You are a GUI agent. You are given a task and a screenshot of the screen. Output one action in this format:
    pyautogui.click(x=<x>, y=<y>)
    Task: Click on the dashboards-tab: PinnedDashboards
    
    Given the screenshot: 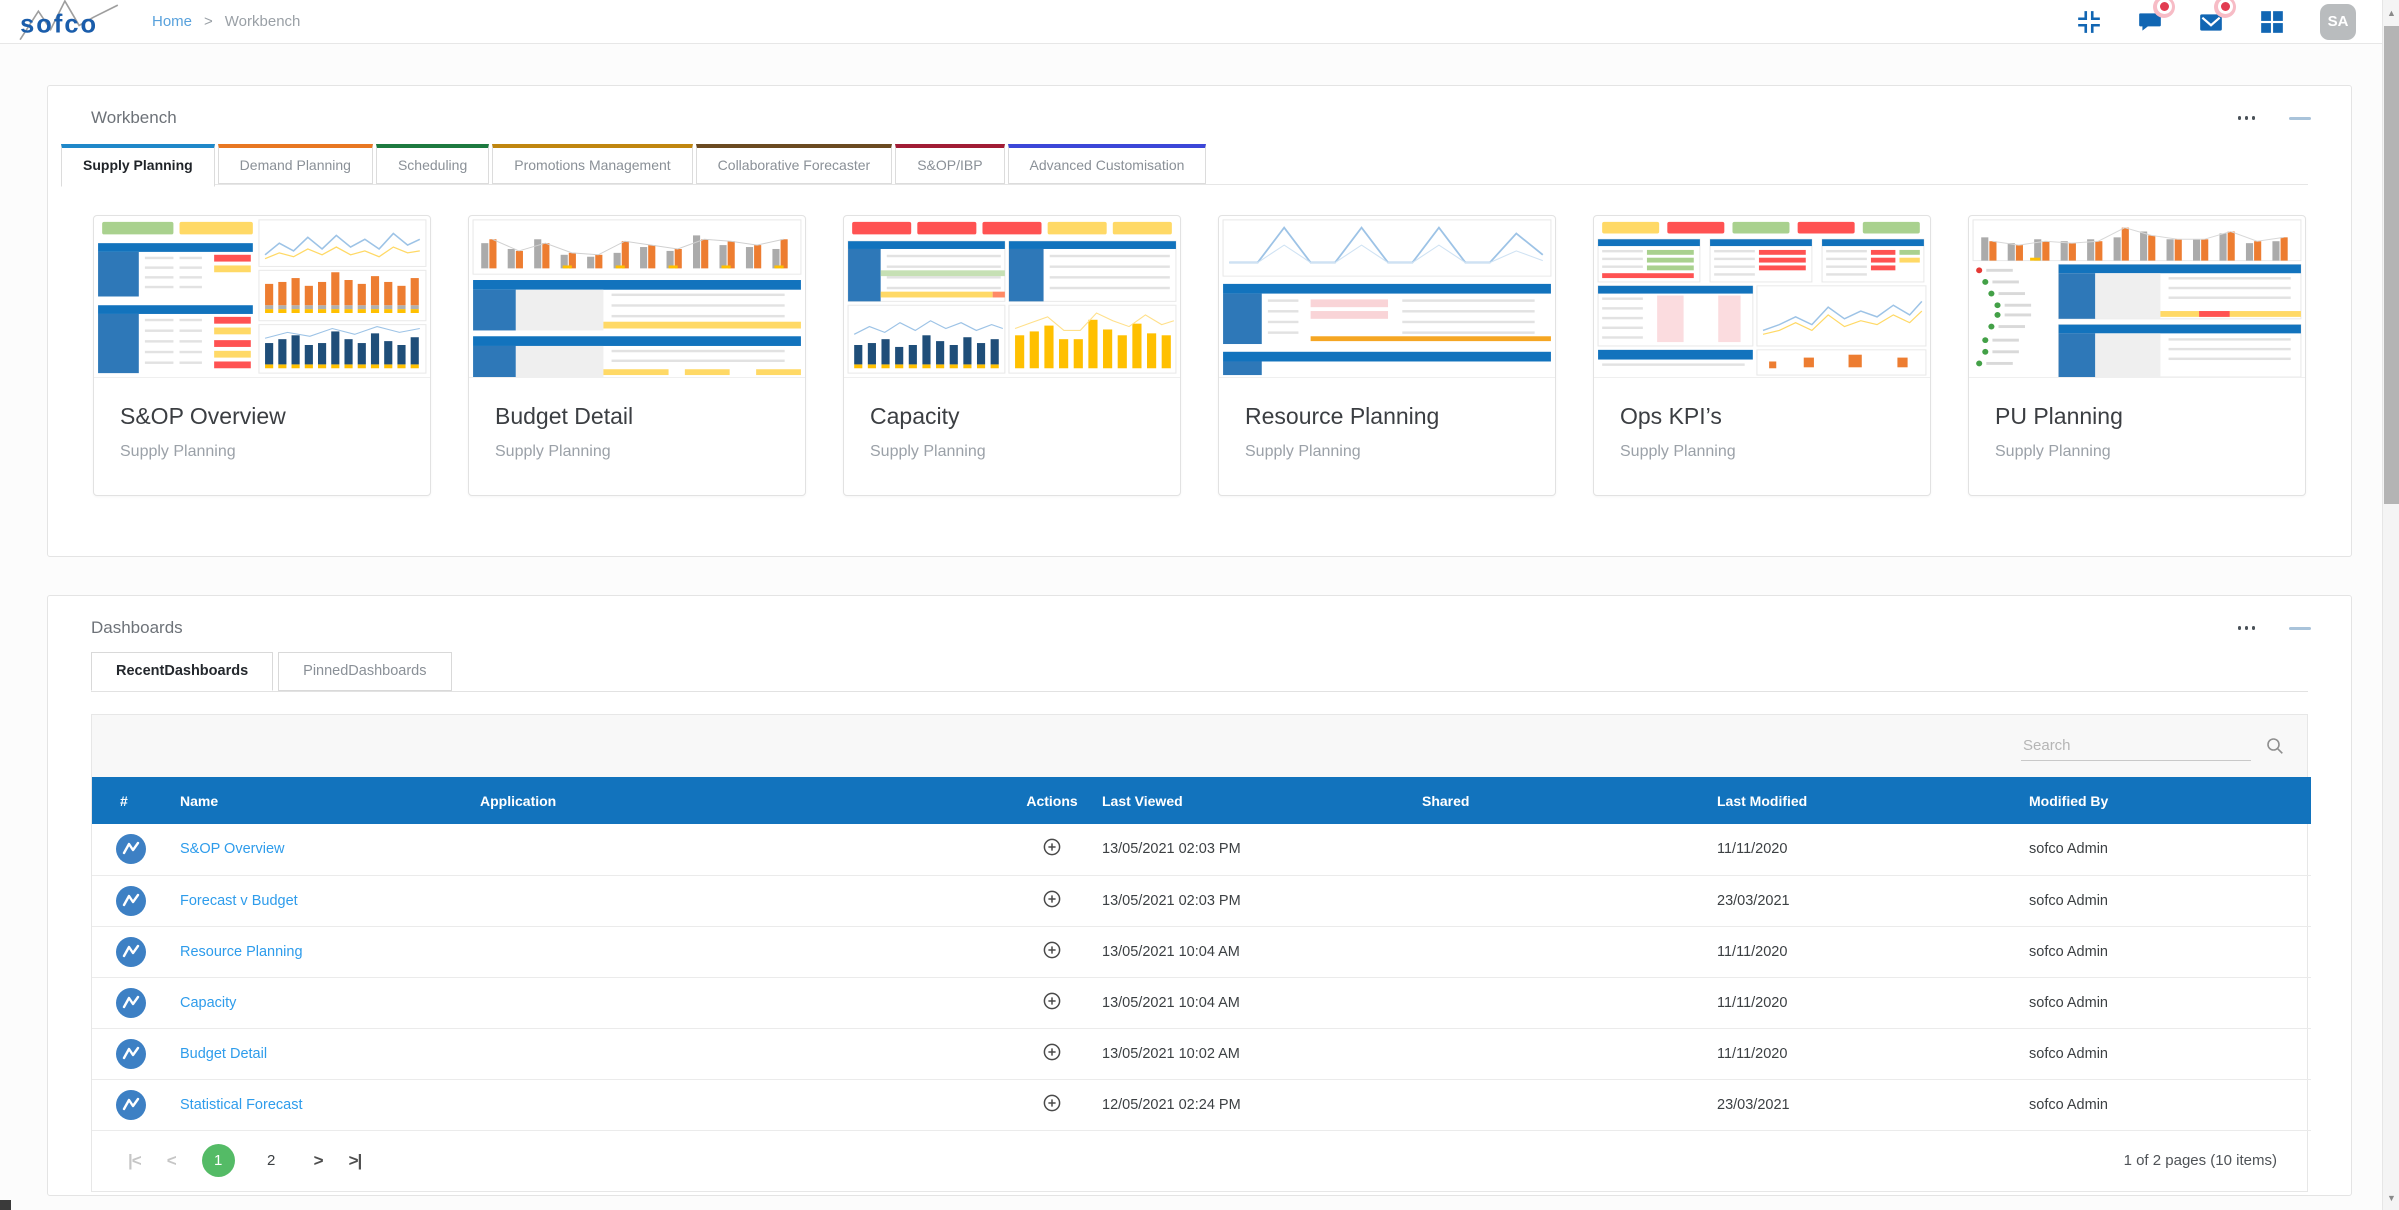 What is the action you would take?
    pyautogui.click(x=365, y=671)
    